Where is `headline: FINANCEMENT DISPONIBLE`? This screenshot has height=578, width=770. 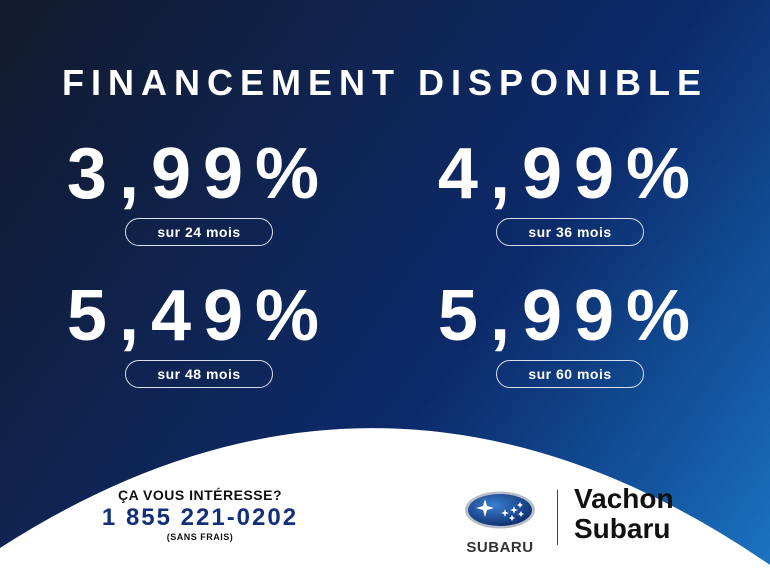
headline: FINANCEMENT DISPONIBLE is located at coordinates (384, 82).